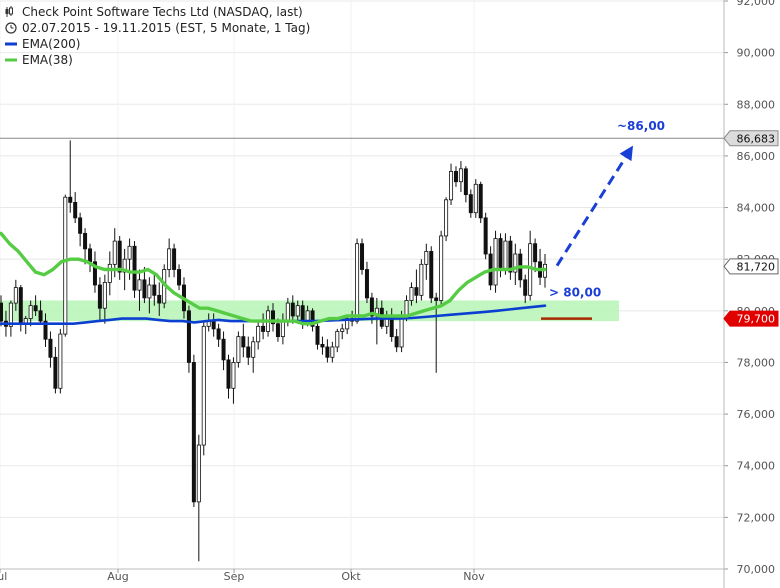 Image resolution: width=780 pixels, height=588 pixels. I want to click on x-tick-label: Nov, so click(474, 576).